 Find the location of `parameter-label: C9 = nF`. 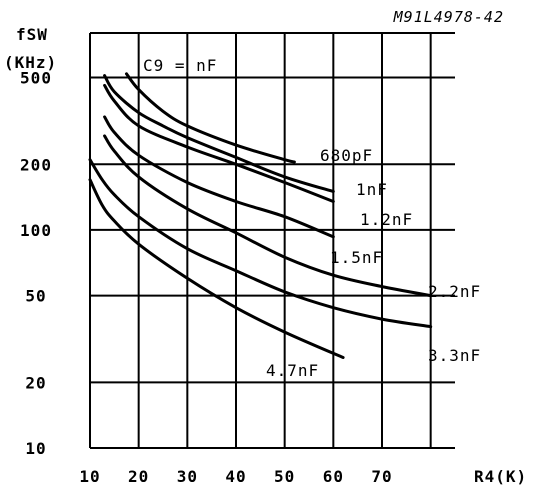

parameter-label: C9 = nF is located at coordinates (180, 65).